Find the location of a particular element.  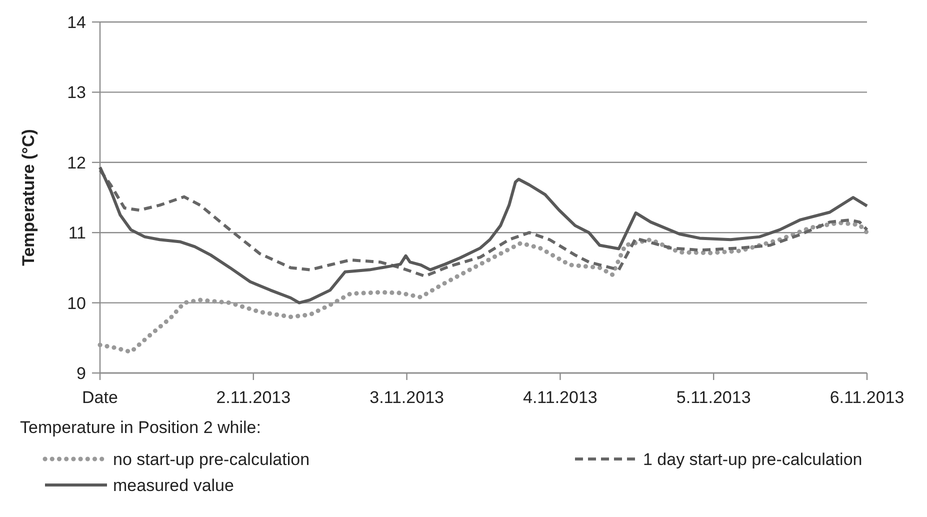

x-tick-label: Date is located at coordinates (100, 397).